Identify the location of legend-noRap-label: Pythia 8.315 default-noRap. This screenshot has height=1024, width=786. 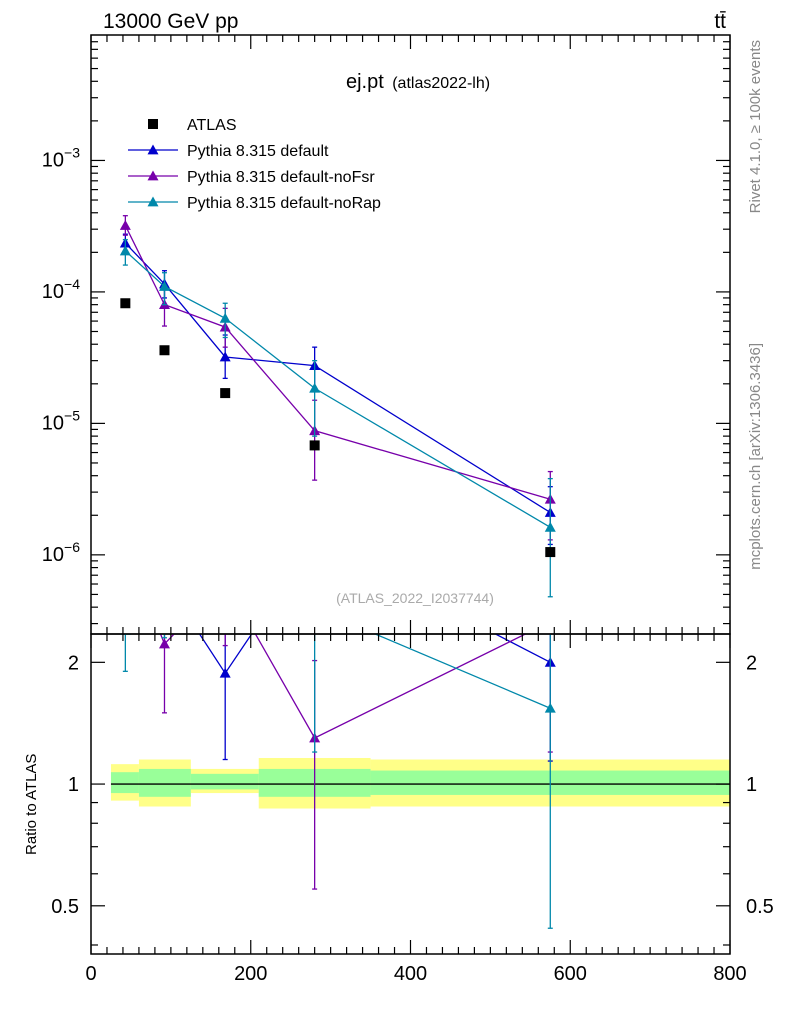
(284, 203).